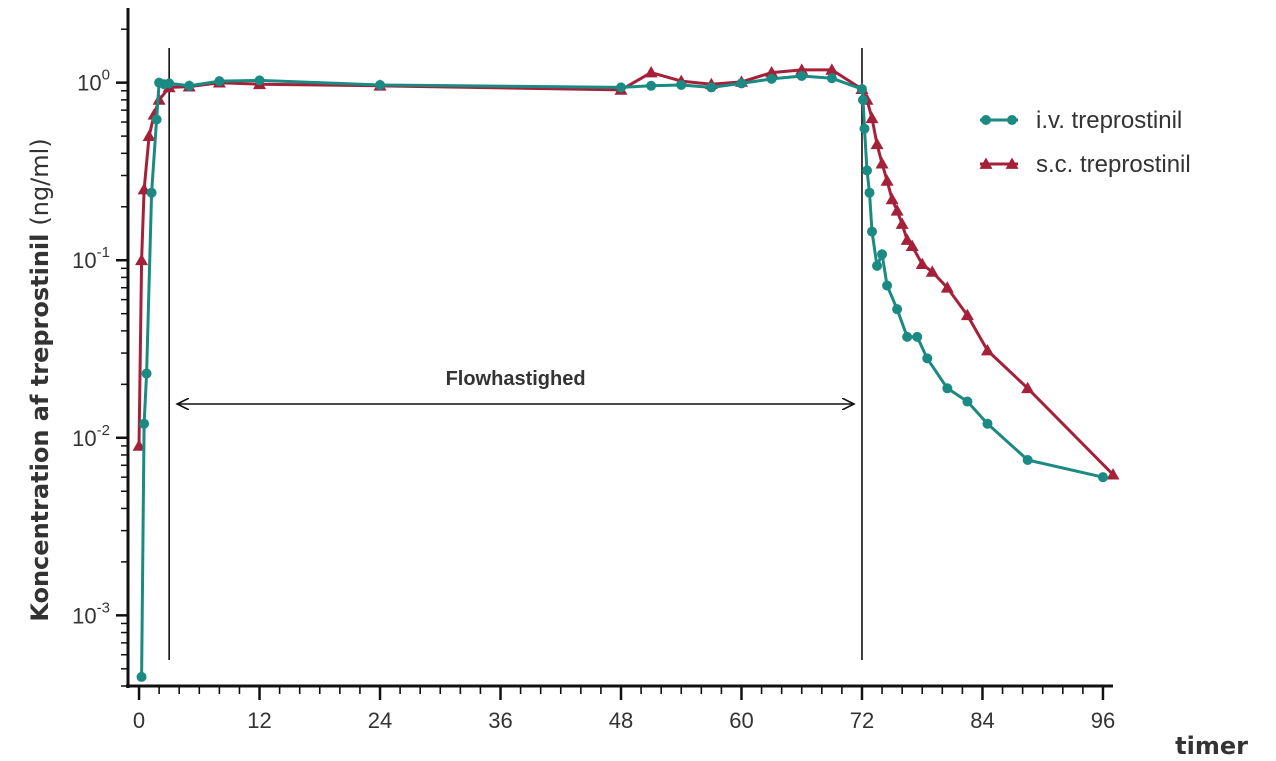 This screenshot has width=1276, height=761. What do you see at coordinates (93, 81) in the screenshot?
I see `y-tick-label: 10⁰` at bounding box center [93, 81].